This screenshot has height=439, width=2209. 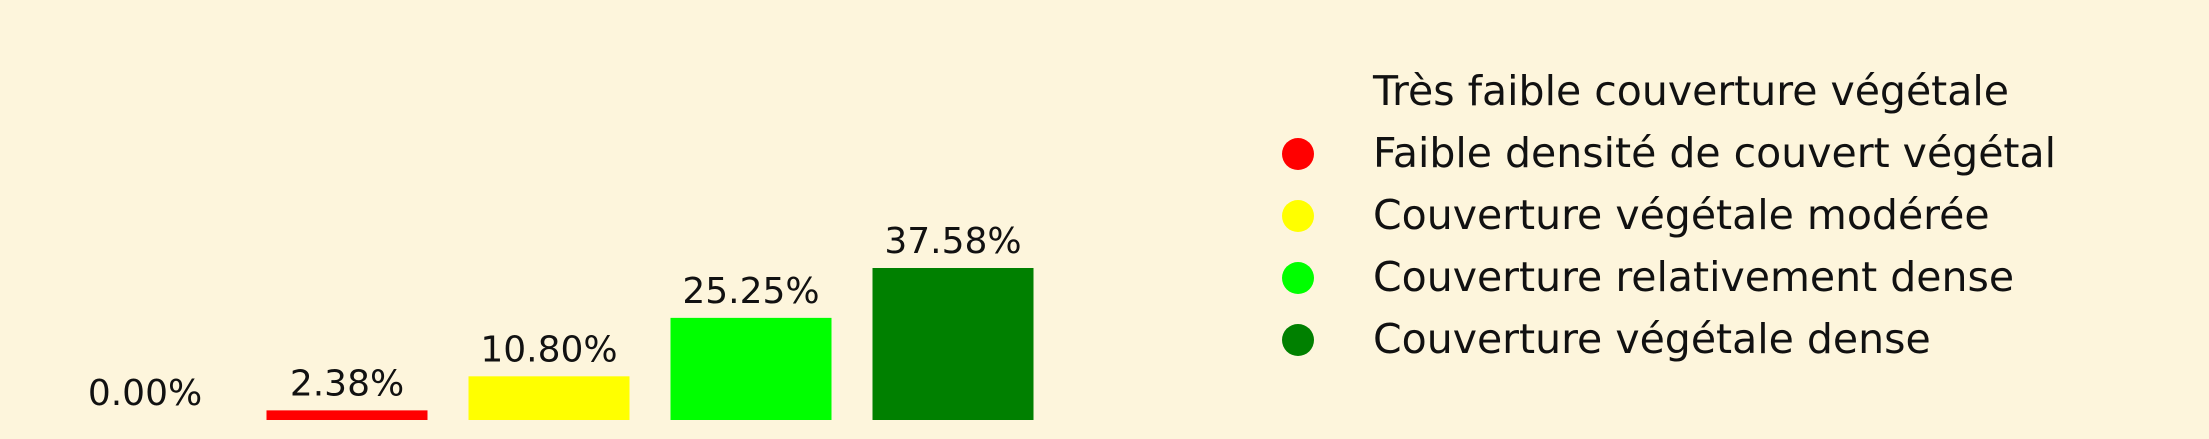 I want to click on bar-value-label-2: 2.38%, so click(x=347, y=383).